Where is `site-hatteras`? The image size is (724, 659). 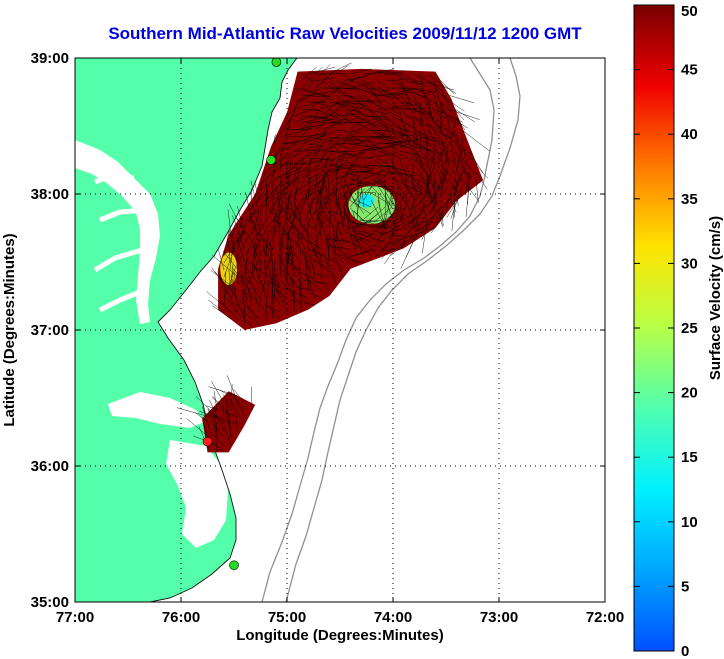 site-hatteras is located at coordinates (234, 565).